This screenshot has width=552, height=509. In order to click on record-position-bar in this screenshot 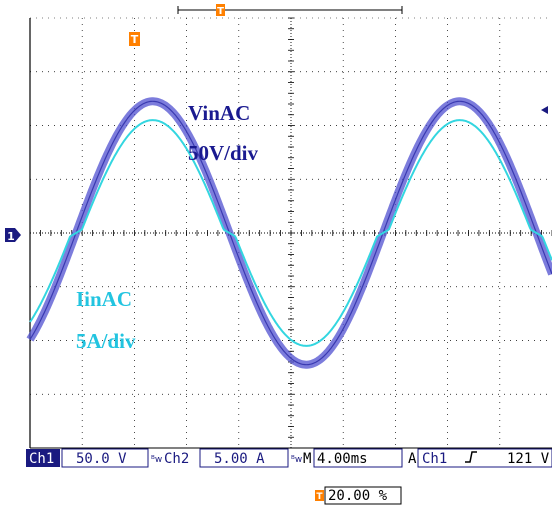, I will do `click(290, 10)`.